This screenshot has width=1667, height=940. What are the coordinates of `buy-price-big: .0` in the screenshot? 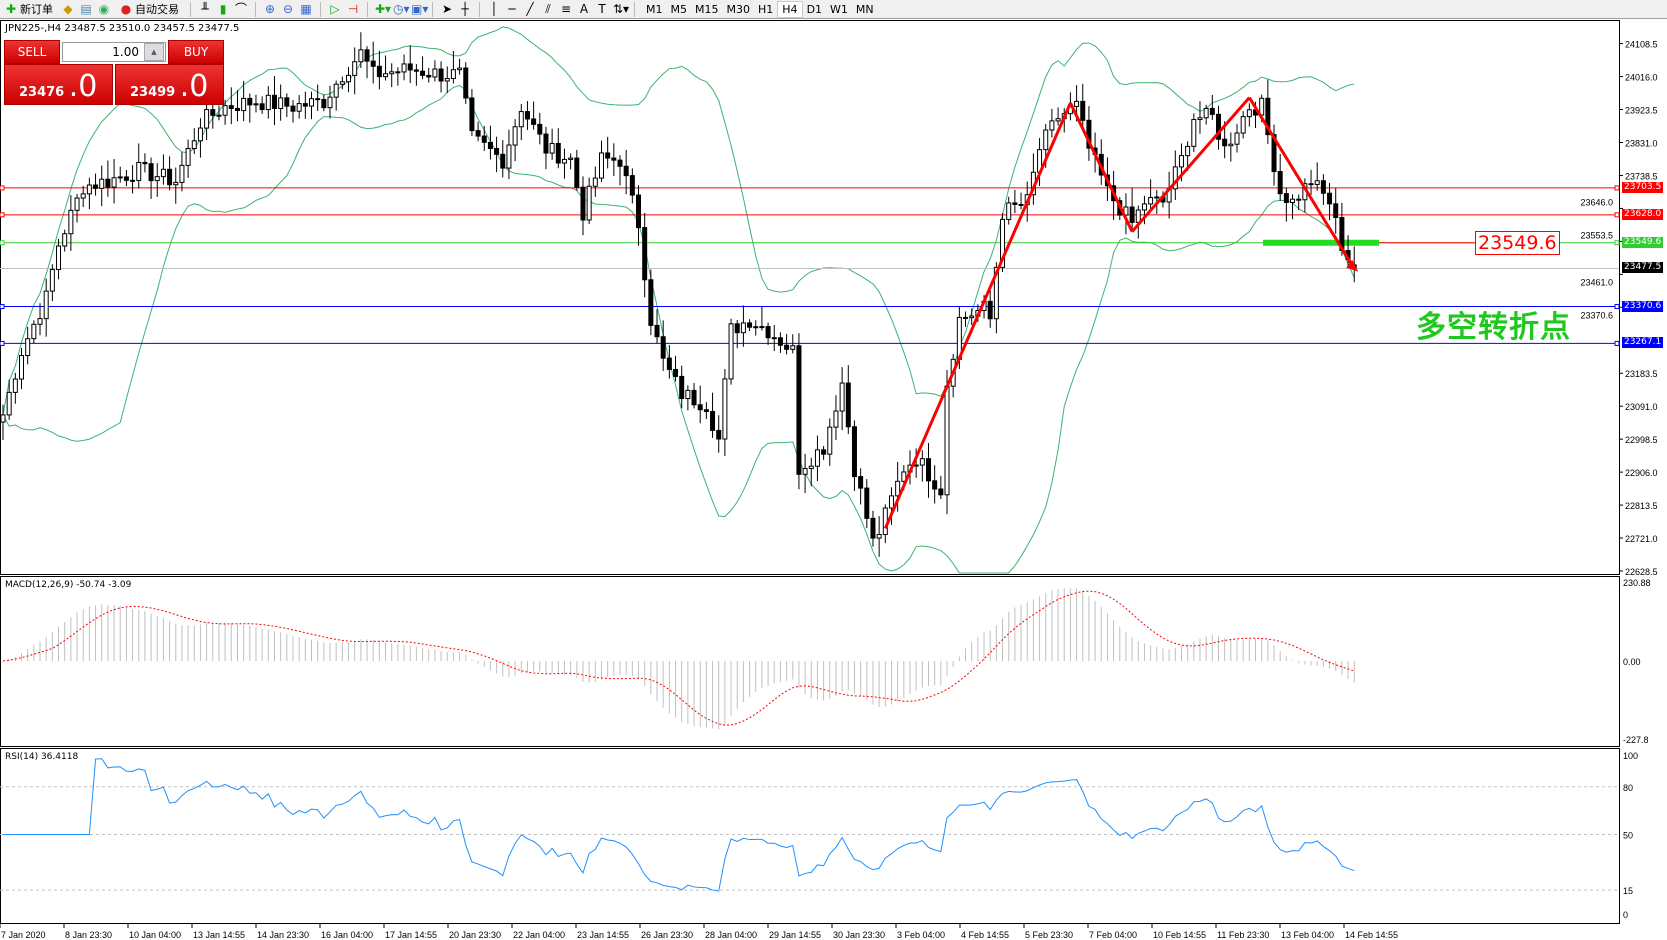 It's located at (194, 86).